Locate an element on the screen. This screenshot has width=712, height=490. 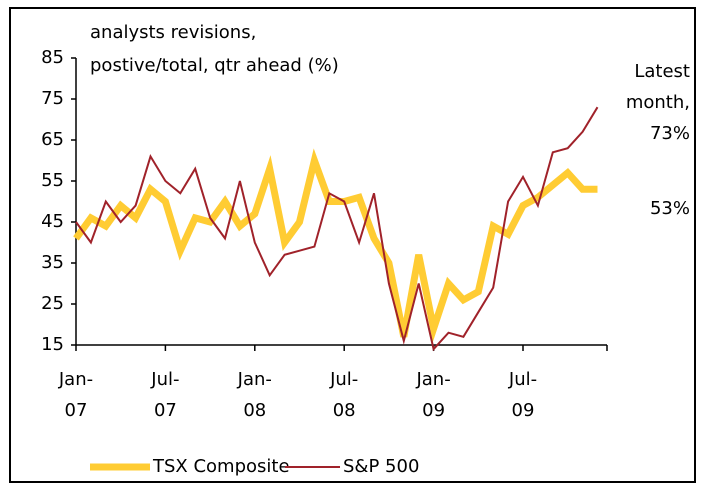
x-tick-label: Jul-09 is located at coordinates (522, 395).